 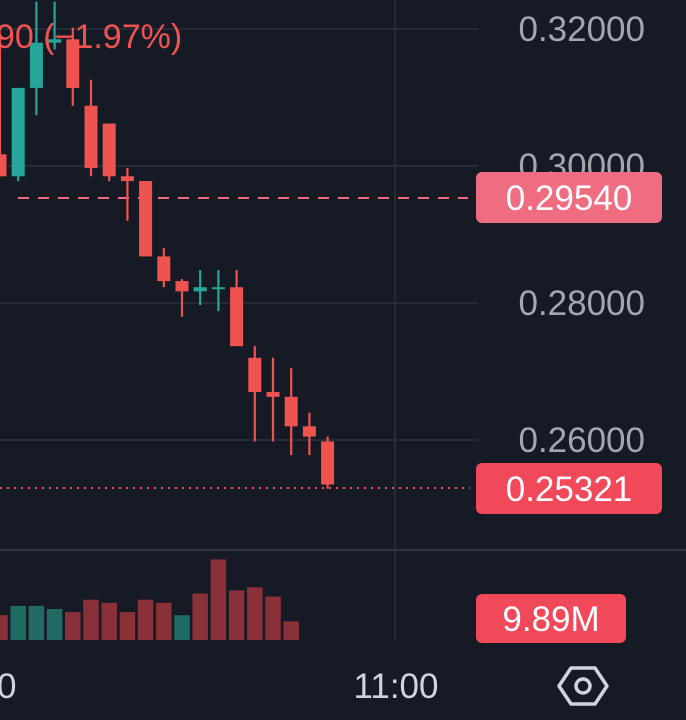 I want to click on volume-bars, so click(x=149, y=599).